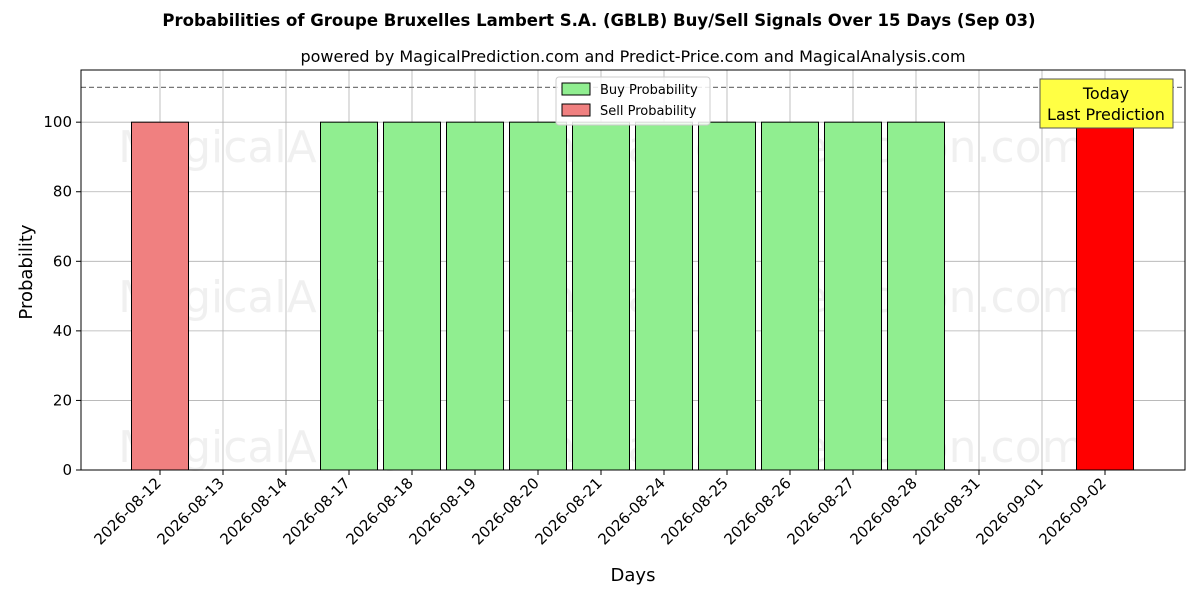  I want to click on y-tick-label: 80, so click(62, 192).